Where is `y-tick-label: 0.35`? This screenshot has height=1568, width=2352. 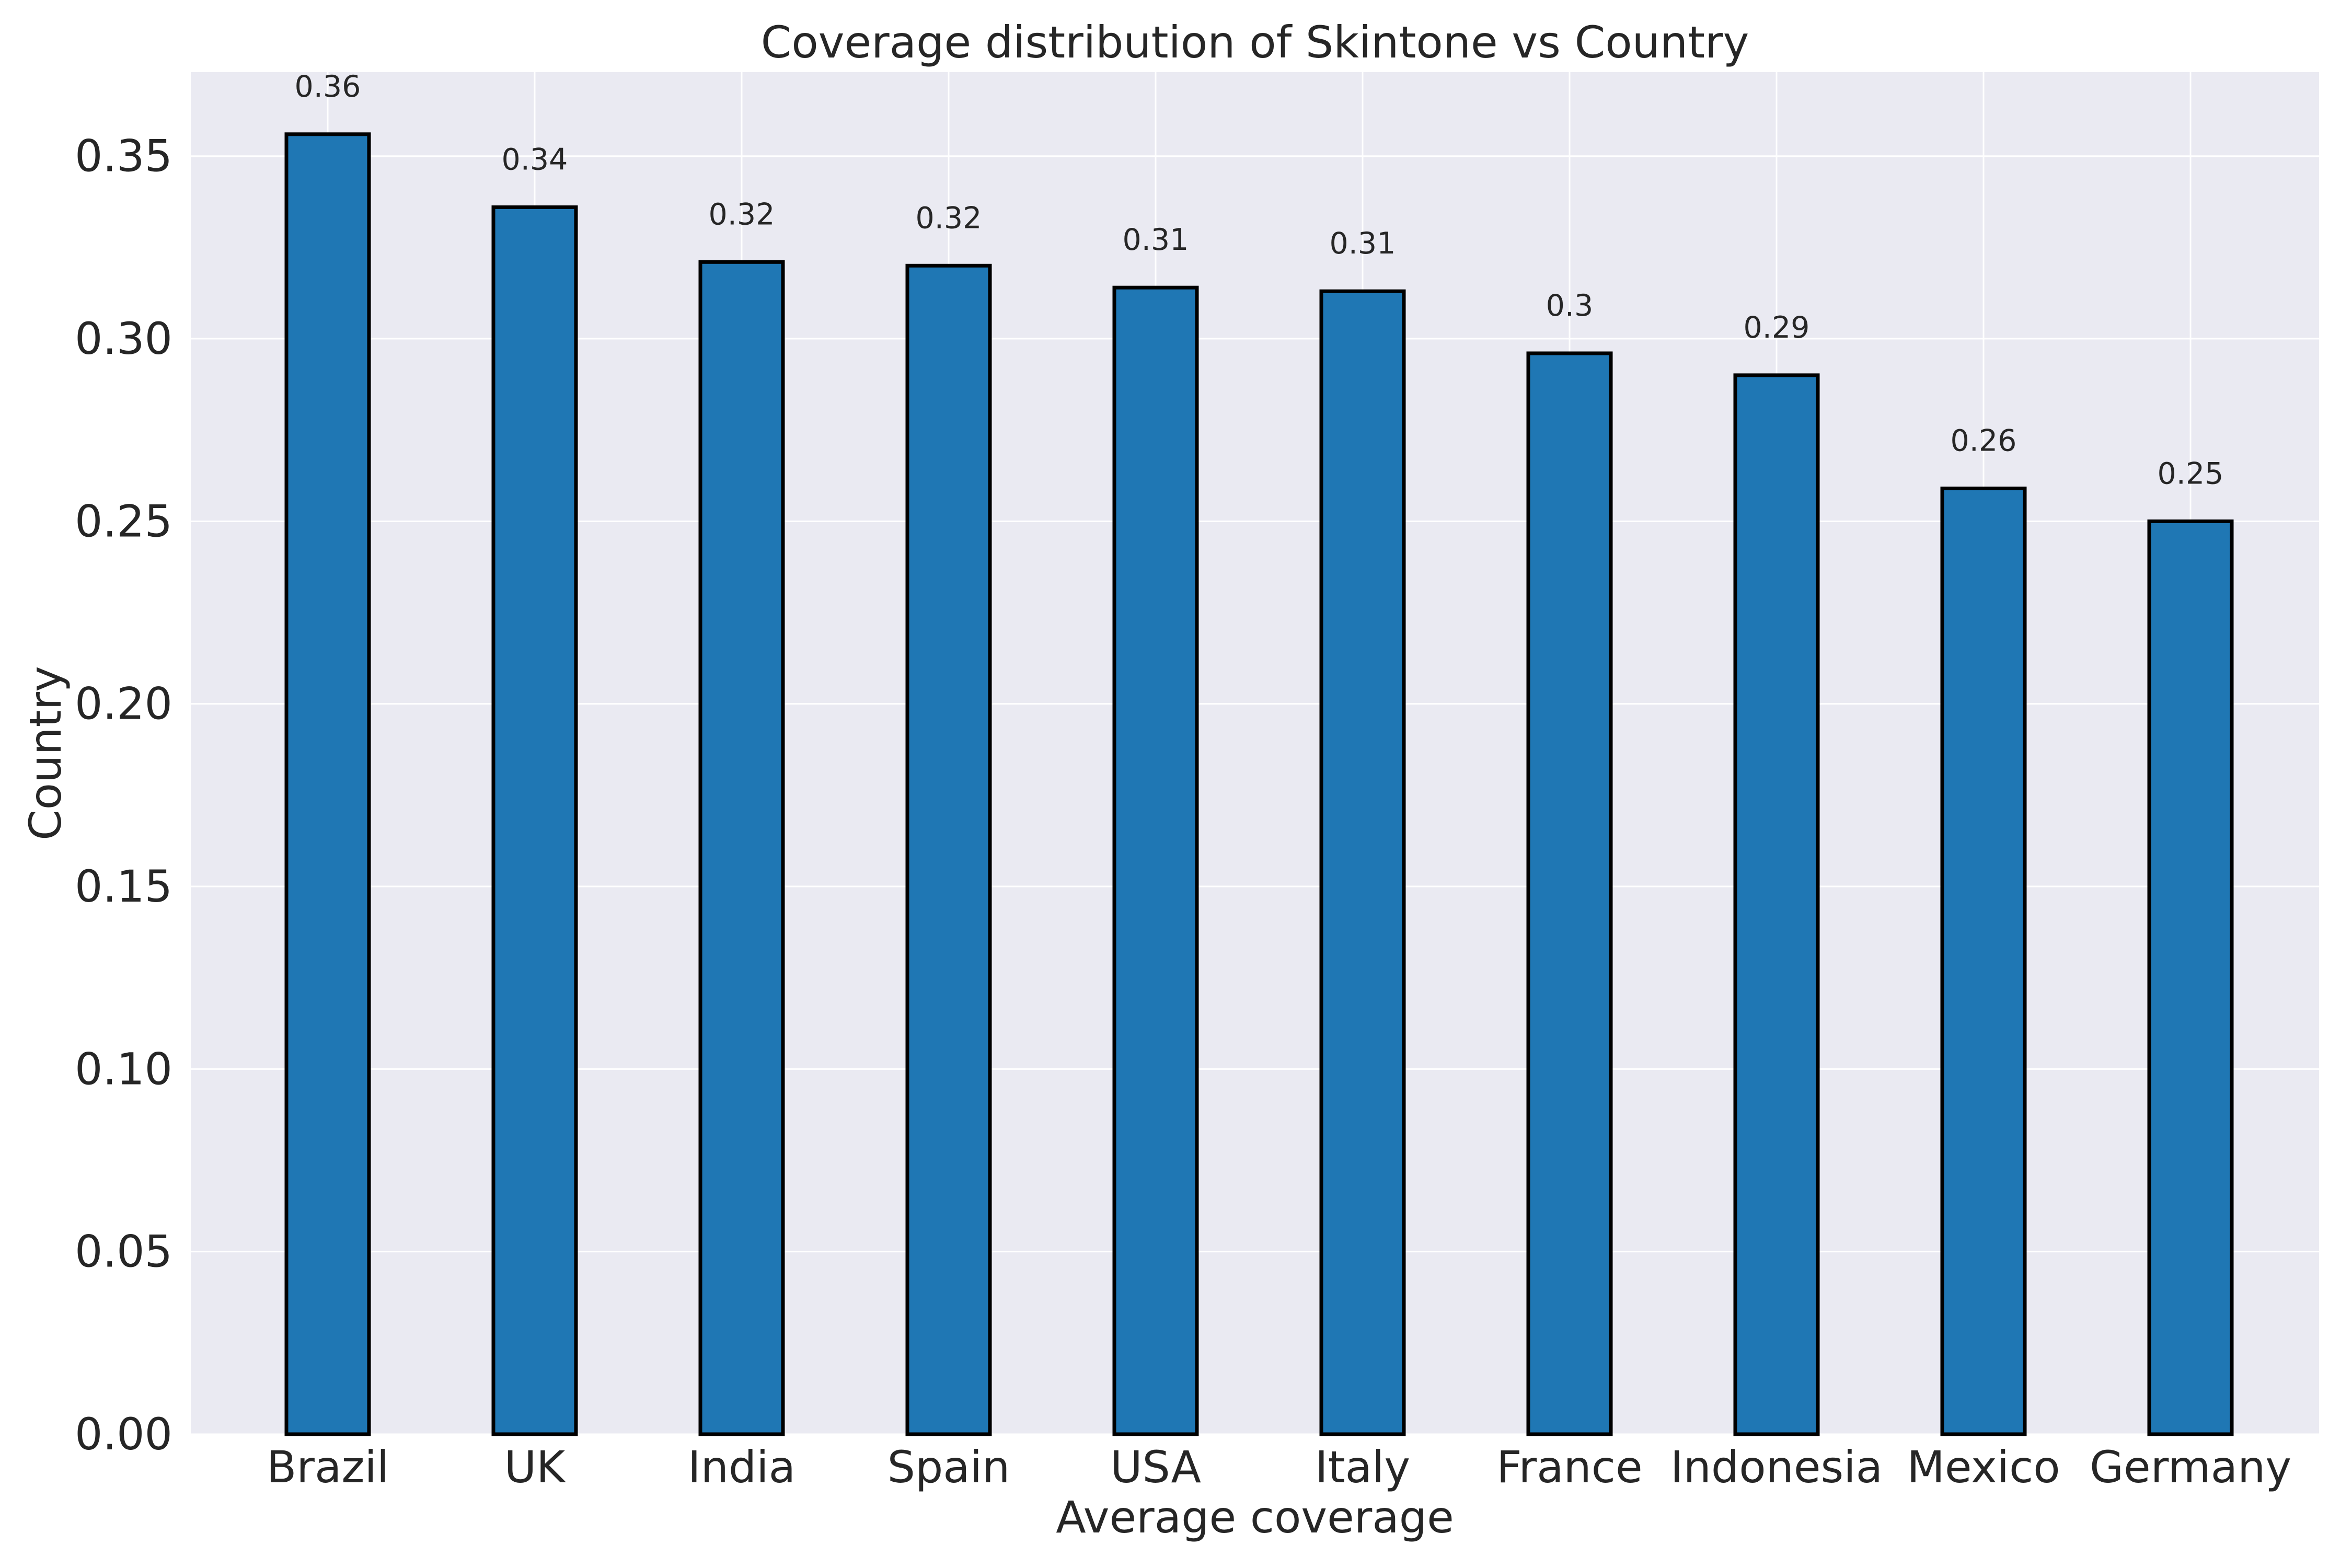
y-tick-label: 0.35 is located at coordinates (123, 156).